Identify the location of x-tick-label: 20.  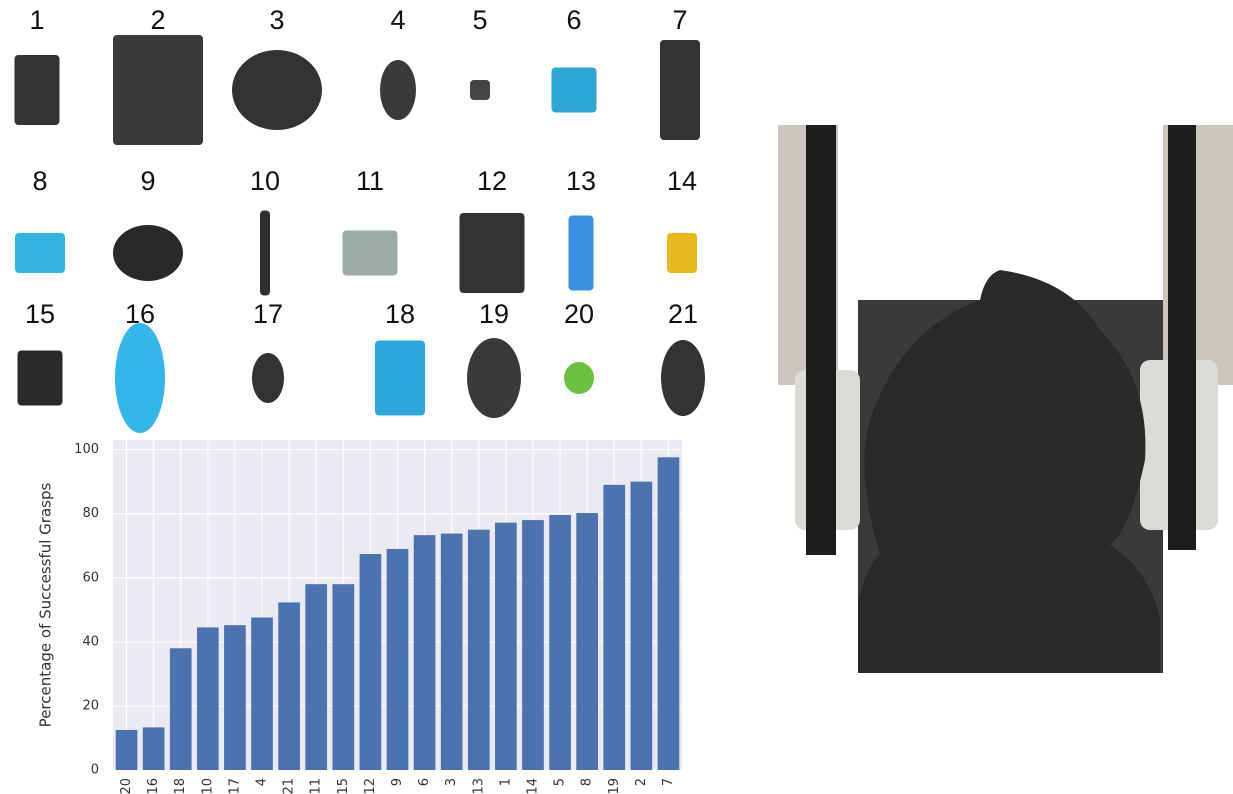
(126, 786).